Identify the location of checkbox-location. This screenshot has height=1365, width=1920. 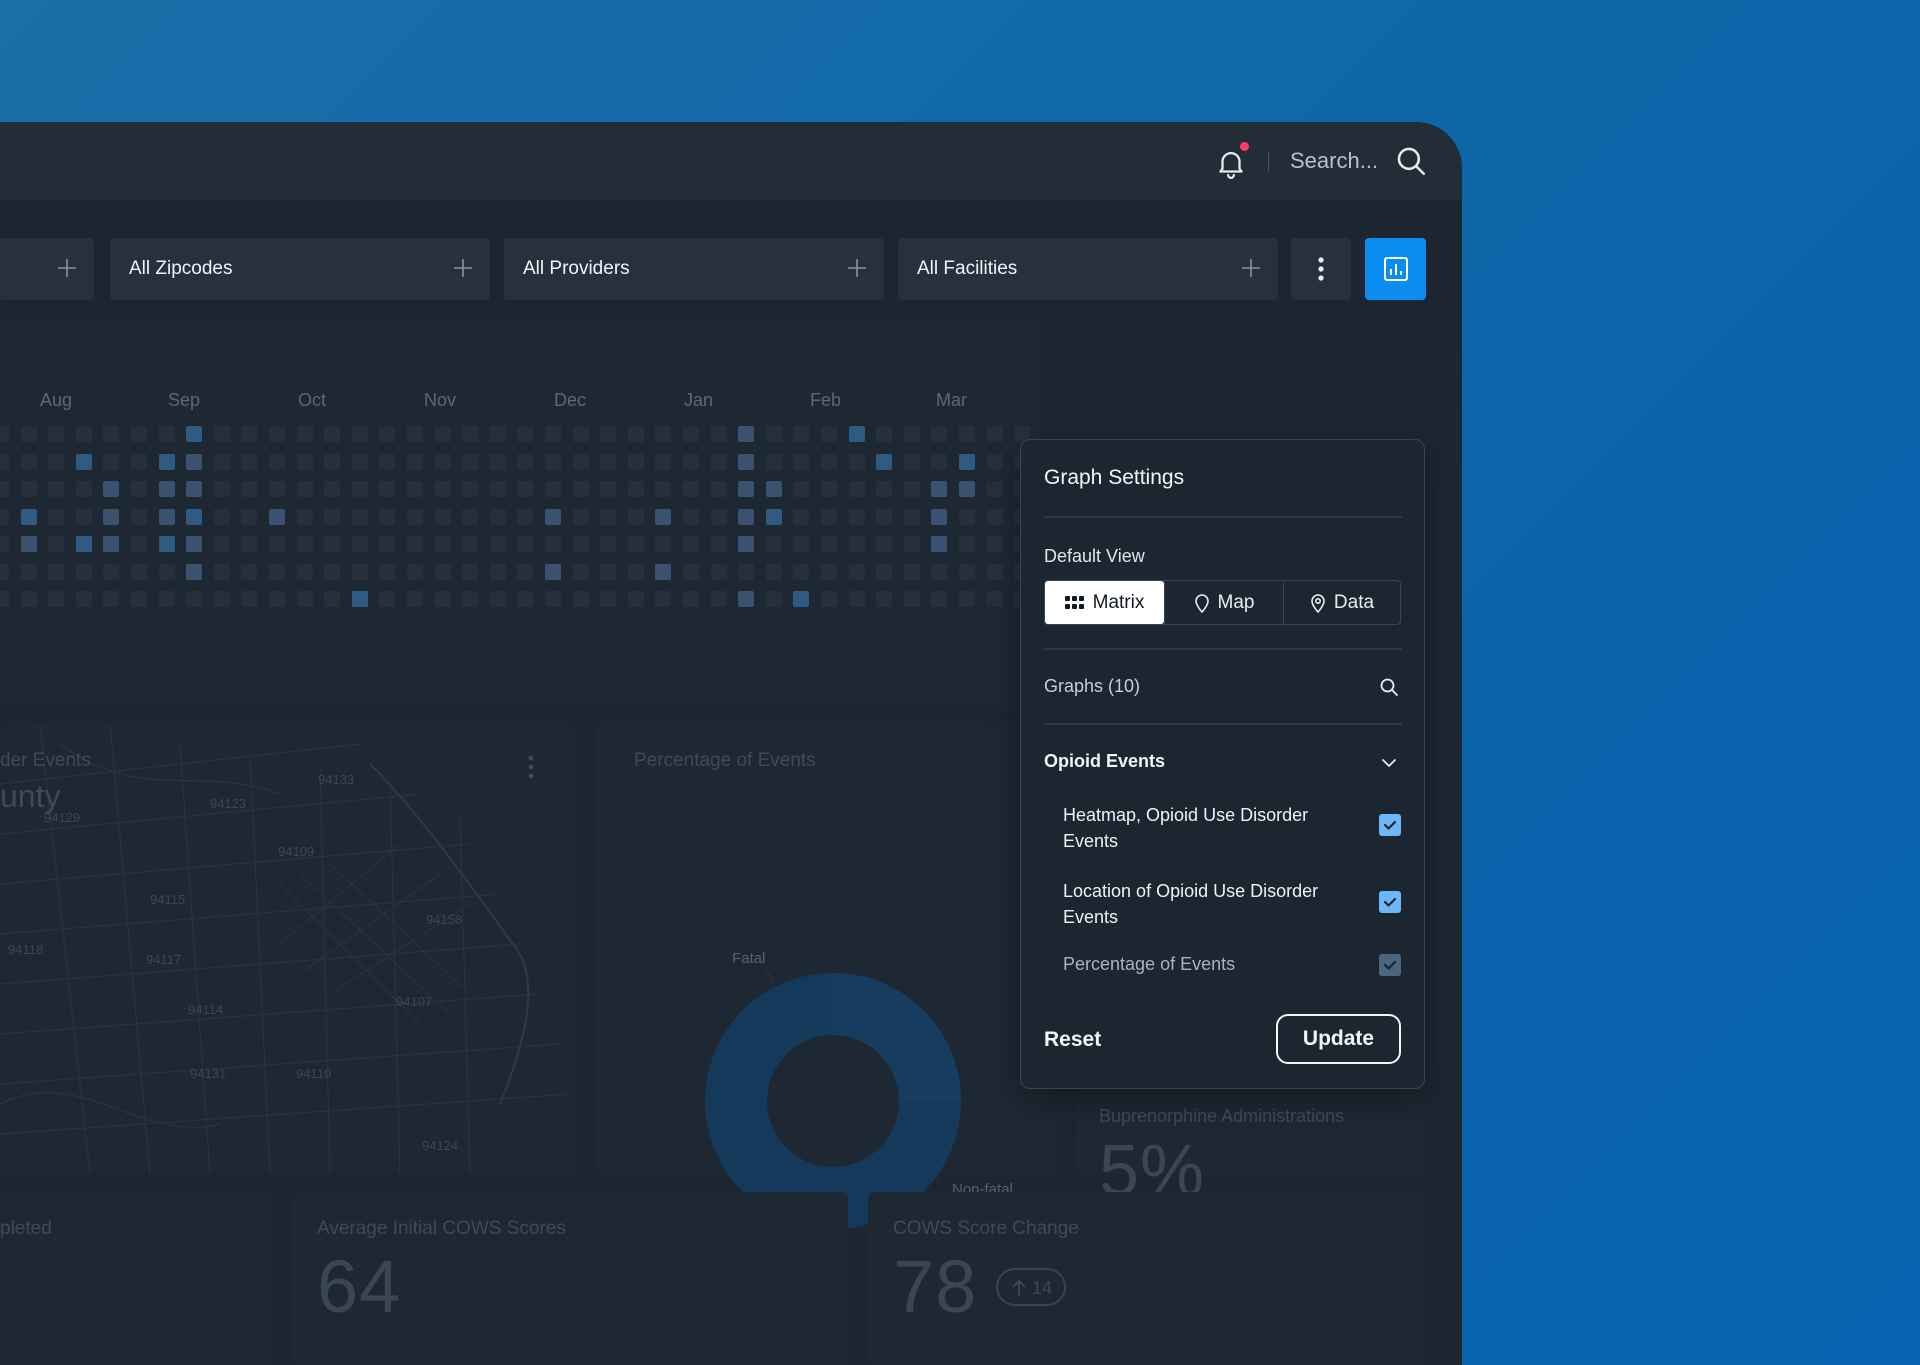
(1390, 902).